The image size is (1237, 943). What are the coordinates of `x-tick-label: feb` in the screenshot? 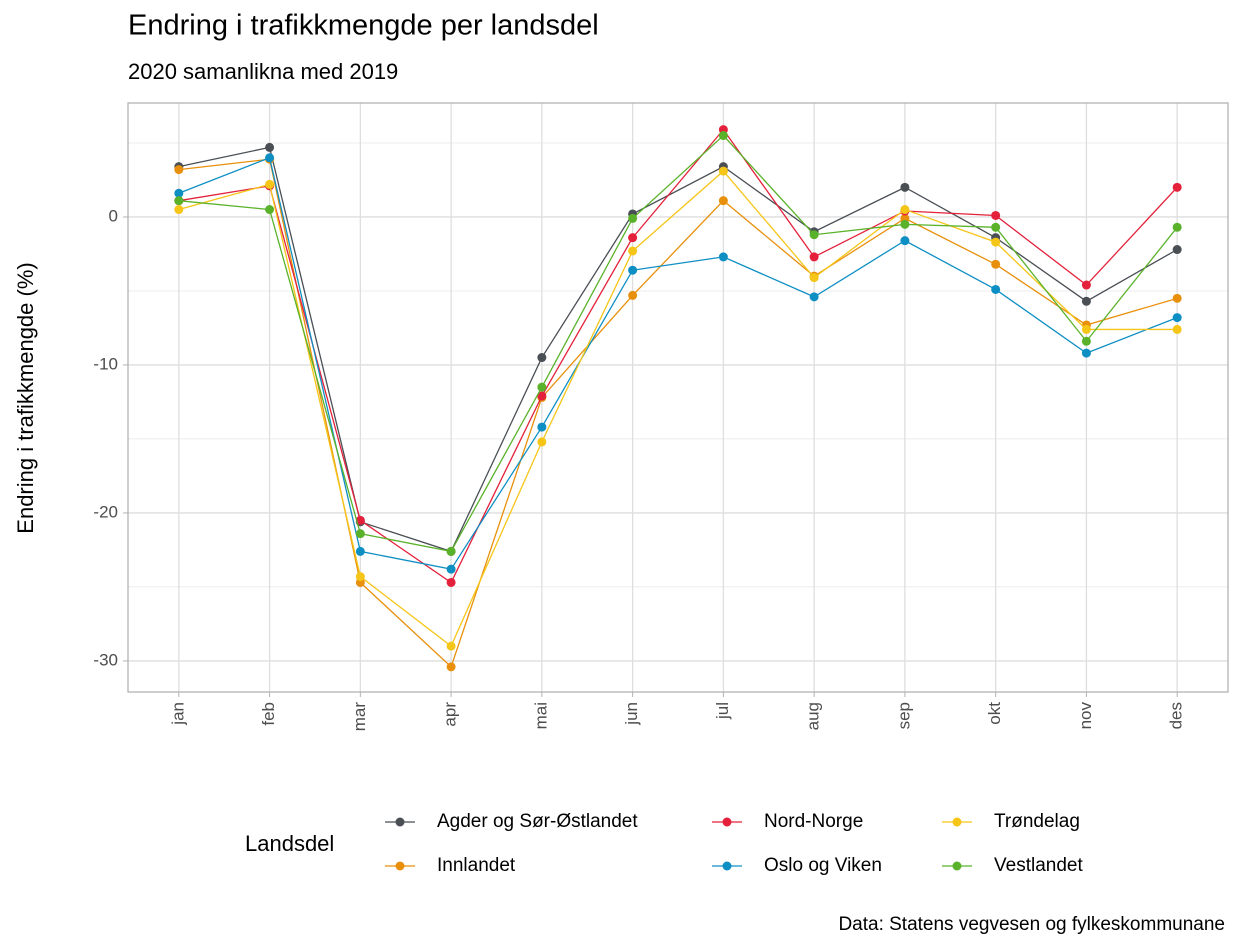 It's located at (268, 714).